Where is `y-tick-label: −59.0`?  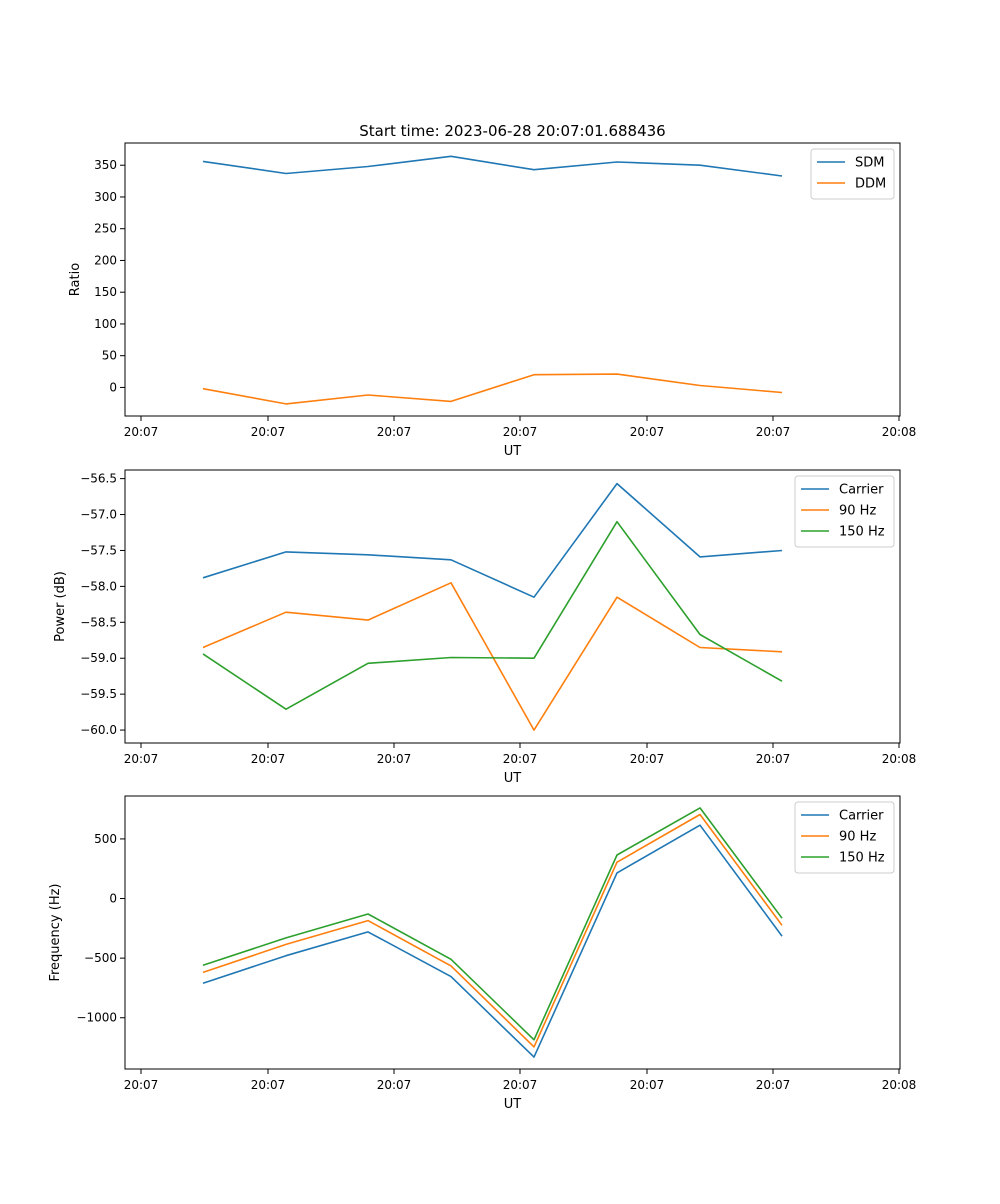 y-tick-label: −59.0 is located at coordinates (98, 658).